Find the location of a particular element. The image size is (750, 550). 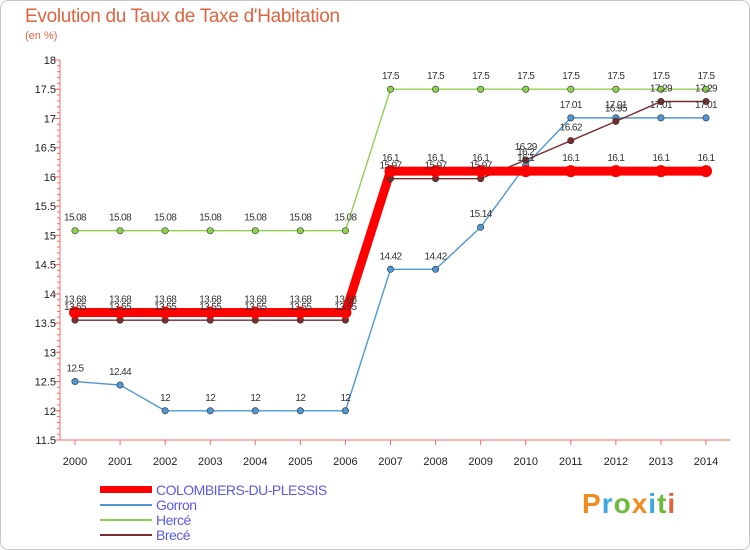

x-tick-label: 2010 is located at coordinates (525, 462).